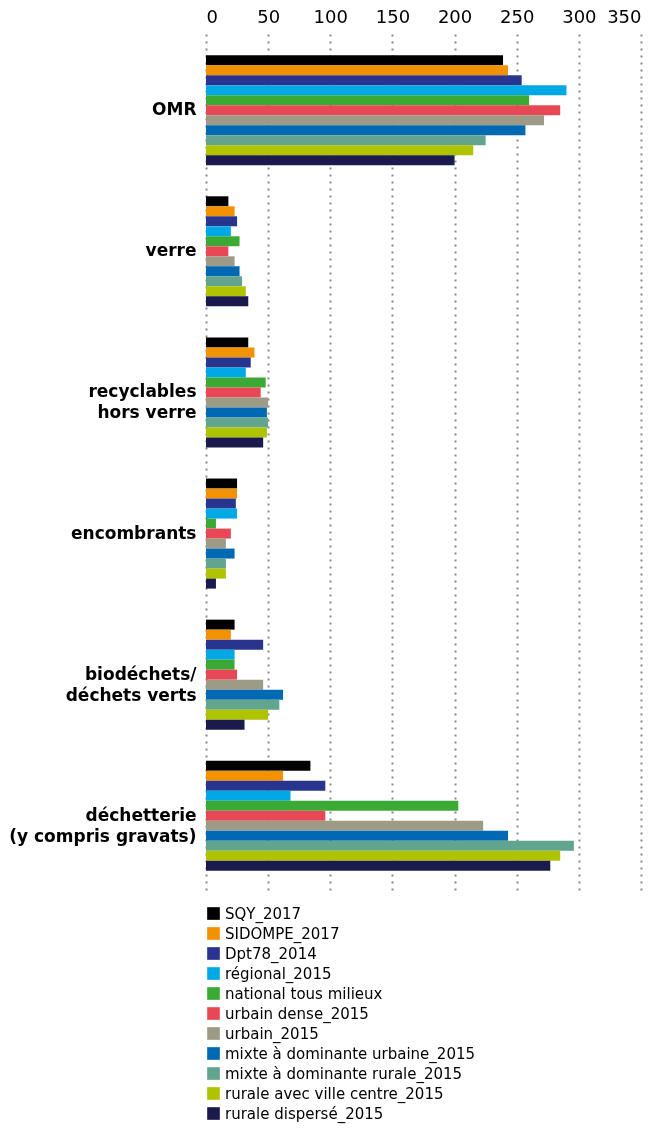 The width and height of the screenshot is (657, 1135). What do you see at coordinates (344, 1074) in the screenshot?
I see `legend-label: mixte à dominante rurale_2015` at bounding box center [344, 1074].